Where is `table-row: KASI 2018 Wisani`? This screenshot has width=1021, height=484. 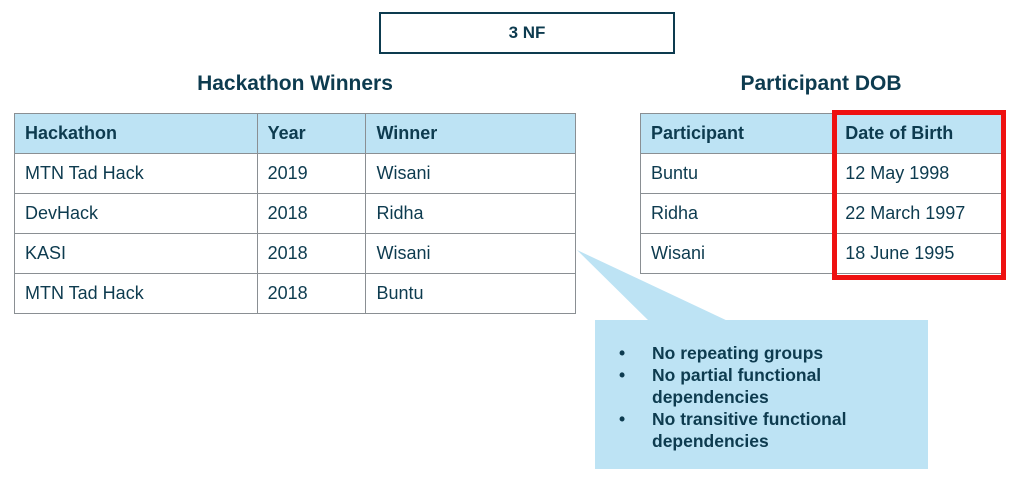
table-row: KASI 2018 Wisani is located at coordinates (295, 253).